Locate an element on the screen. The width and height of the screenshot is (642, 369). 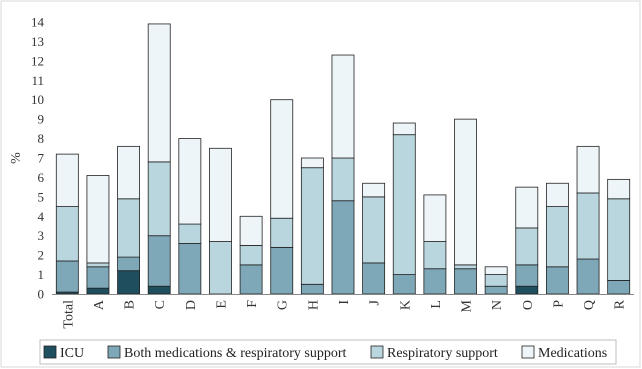
x-tick-label: O is located at coordinates (528, 305).